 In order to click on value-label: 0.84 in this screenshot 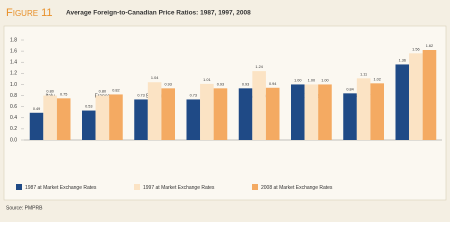, I will do `click(349, 89)`.